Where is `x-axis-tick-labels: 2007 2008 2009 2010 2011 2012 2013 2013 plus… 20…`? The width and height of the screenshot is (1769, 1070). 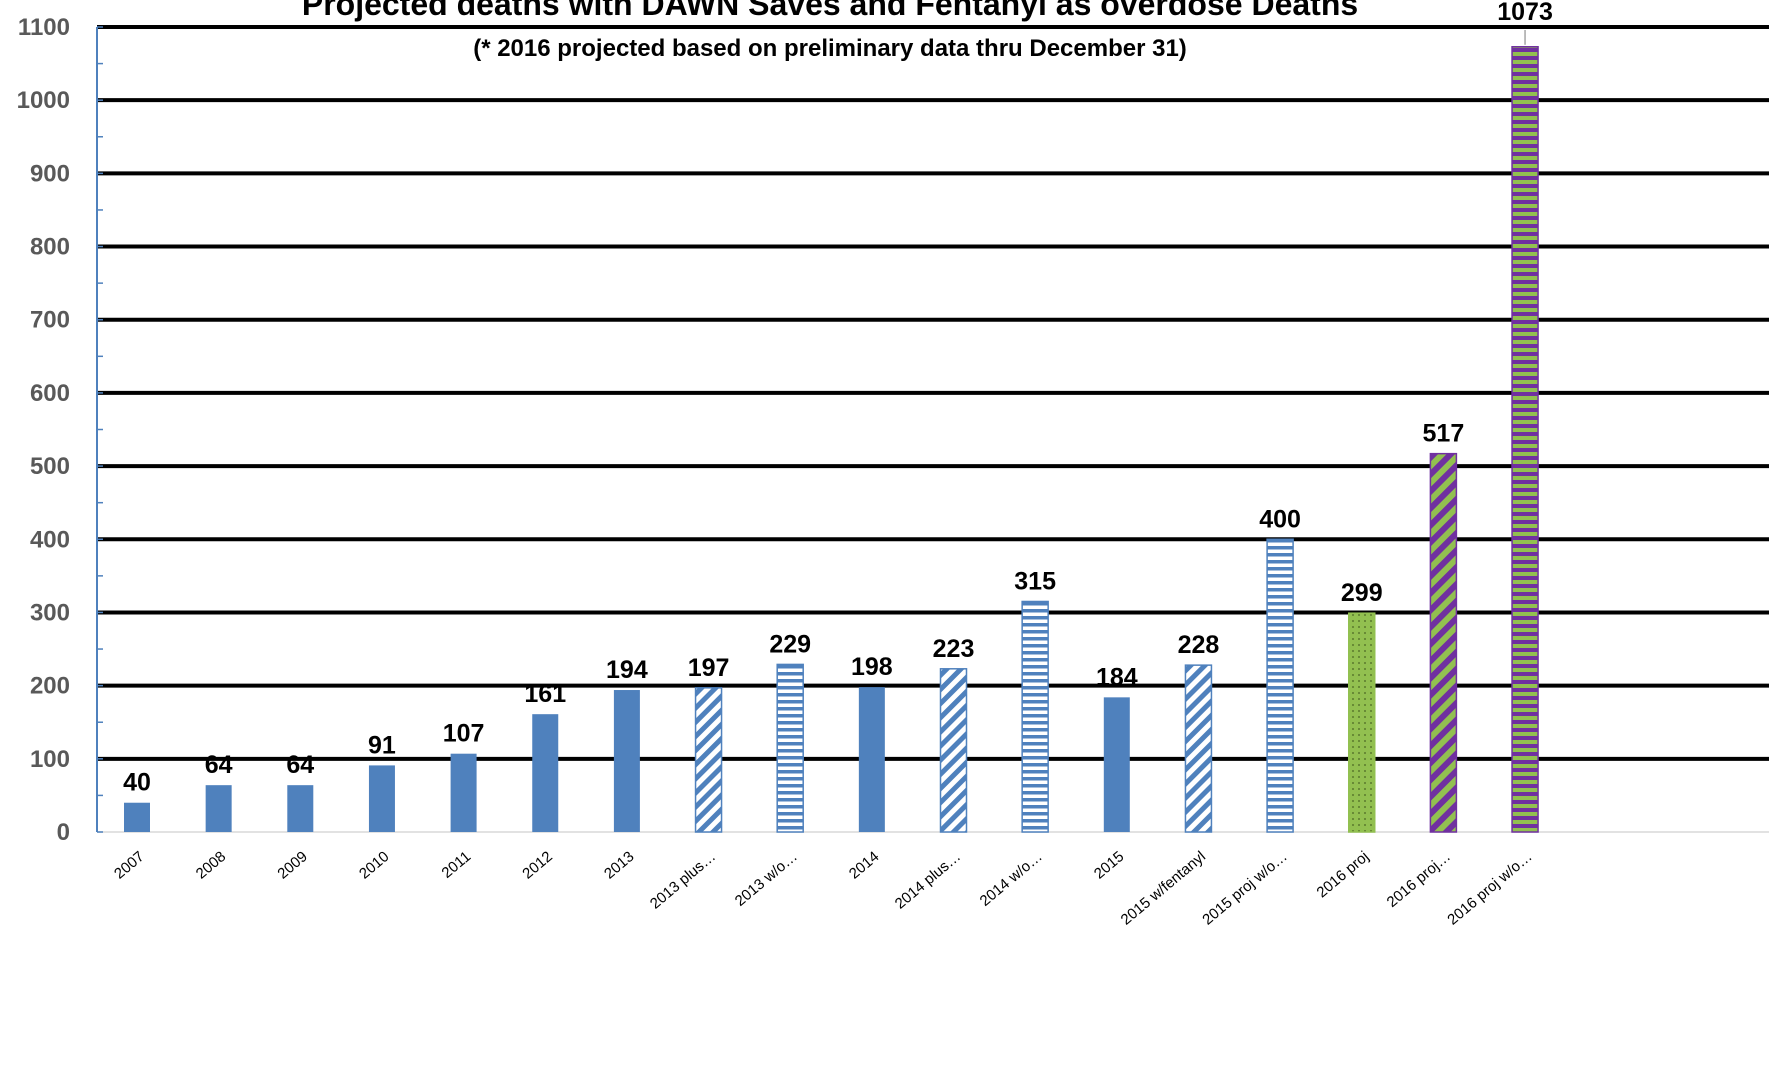
x-axis-tick-labels: 2007 2008 2009 2010 2011 2012 2013 2013 plus… 20… is located at coordinates (823, 888).